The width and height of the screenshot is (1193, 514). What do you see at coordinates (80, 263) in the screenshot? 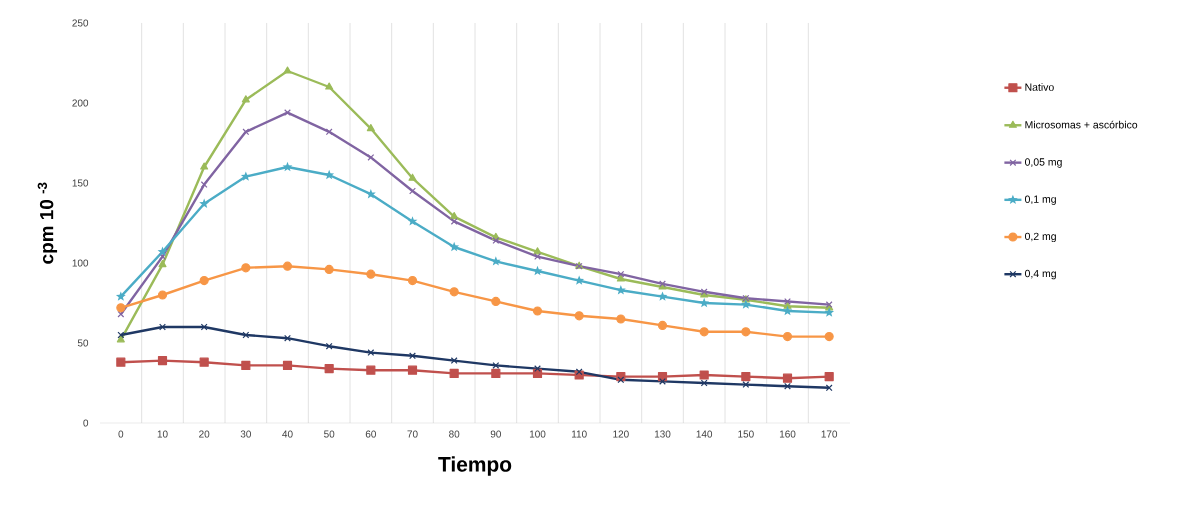
I see `y-tick-label: 100` at bounding box center [80, 263].